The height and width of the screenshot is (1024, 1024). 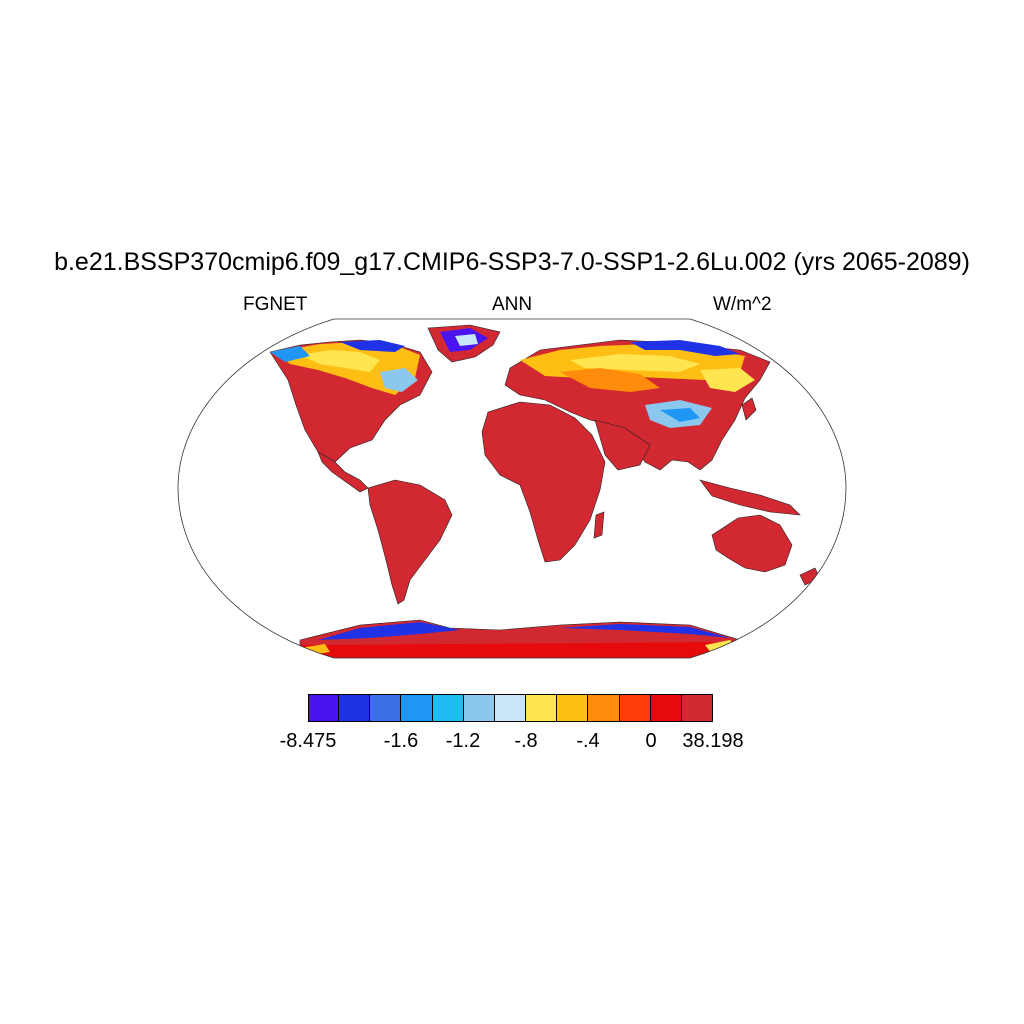 I want to click on arctic-anomalies, so click(x=512, y=378).